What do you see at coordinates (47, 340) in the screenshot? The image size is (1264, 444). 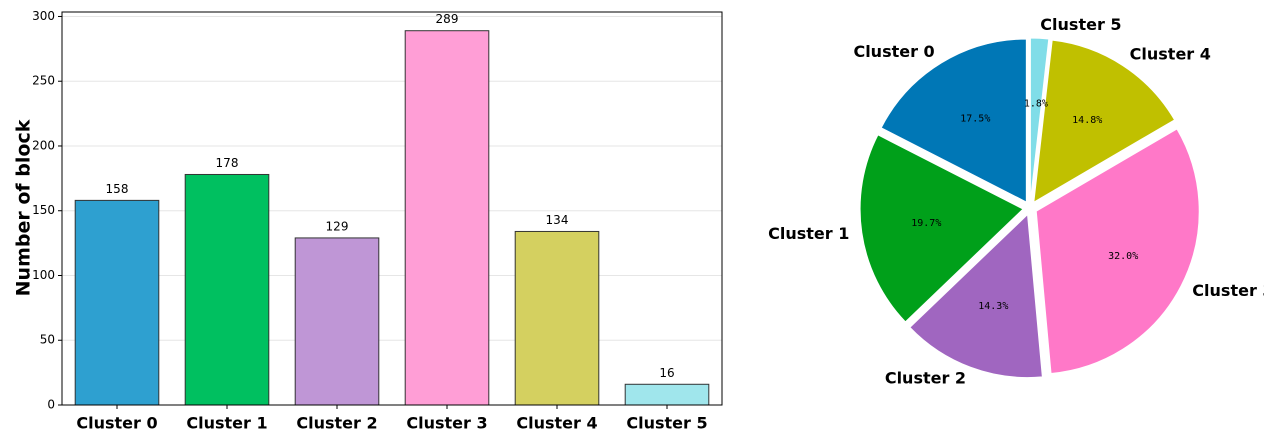 I see `y-tick-label: 50` at bounding box center [47, 340].